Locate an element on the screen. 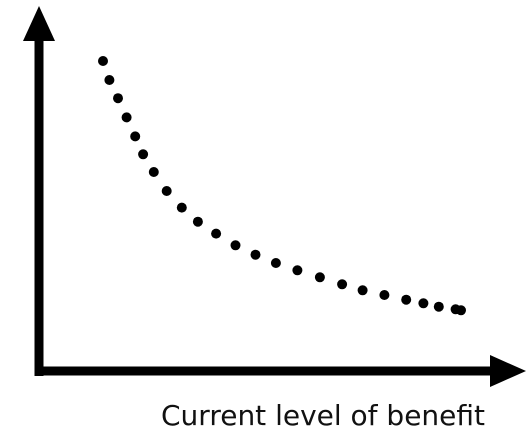  x-axis-arrow-icon is located at coordinates (508, 371).